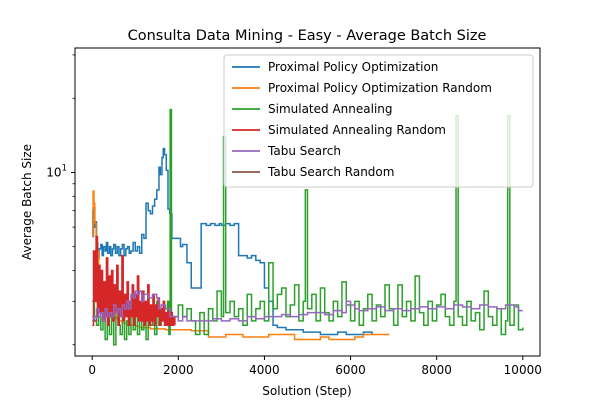  What do you see at coordinates (56, 171) in the screenshot?
I see `y-tick-label: 101` at bounding box center [56, 171].